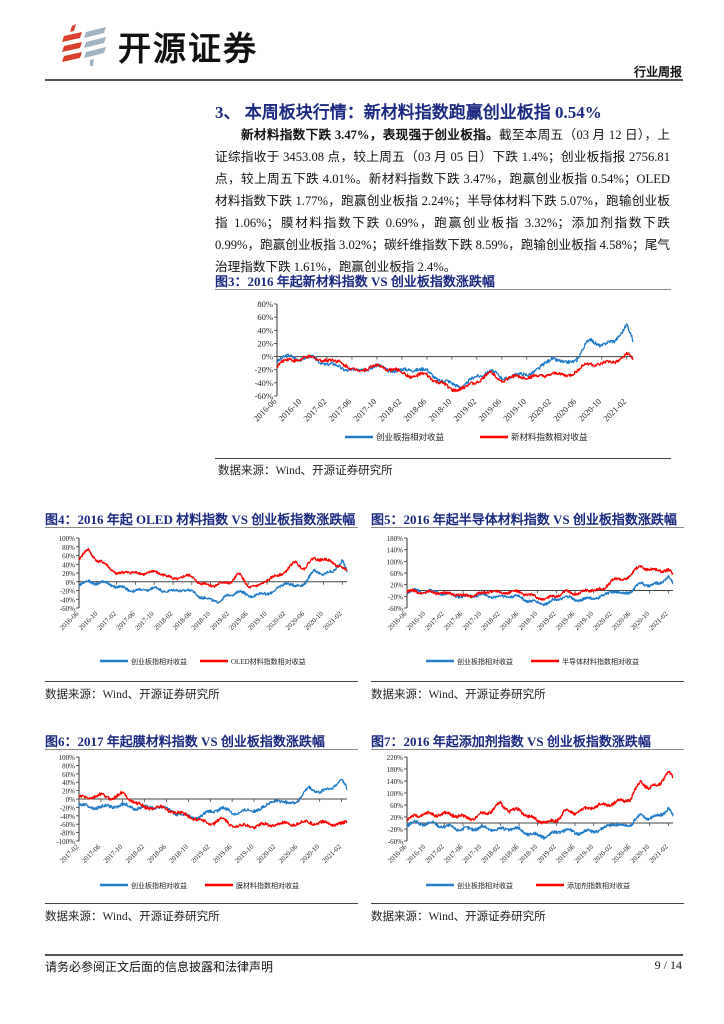 The height and width of the screenshot is (1024, 724). What do you see at coordinates (511, 741) in the screenshot?
I see `figure-7-title: 图7：2016 年起添加剂指数 VS 创业板指数涨跌幅` at bounding box center [511, 741].